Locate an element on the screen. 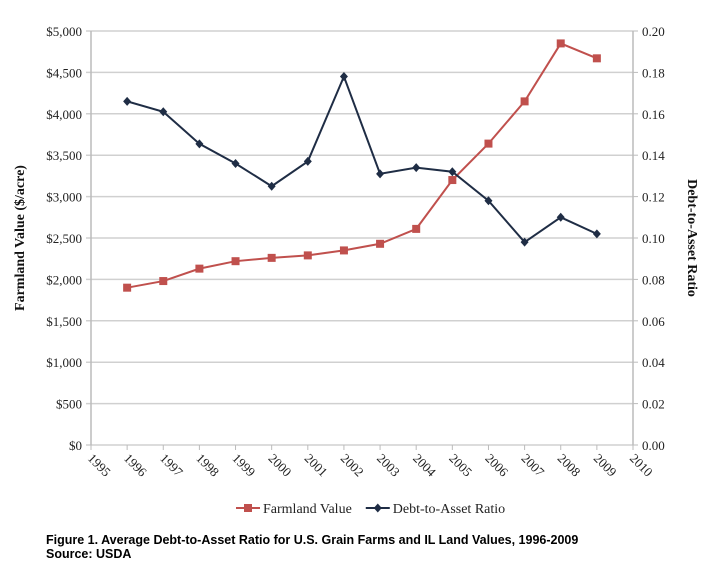 The height and width of the screenshot is (582, 715). x-tick-label: 2009 is located at coordinates (605, 465).